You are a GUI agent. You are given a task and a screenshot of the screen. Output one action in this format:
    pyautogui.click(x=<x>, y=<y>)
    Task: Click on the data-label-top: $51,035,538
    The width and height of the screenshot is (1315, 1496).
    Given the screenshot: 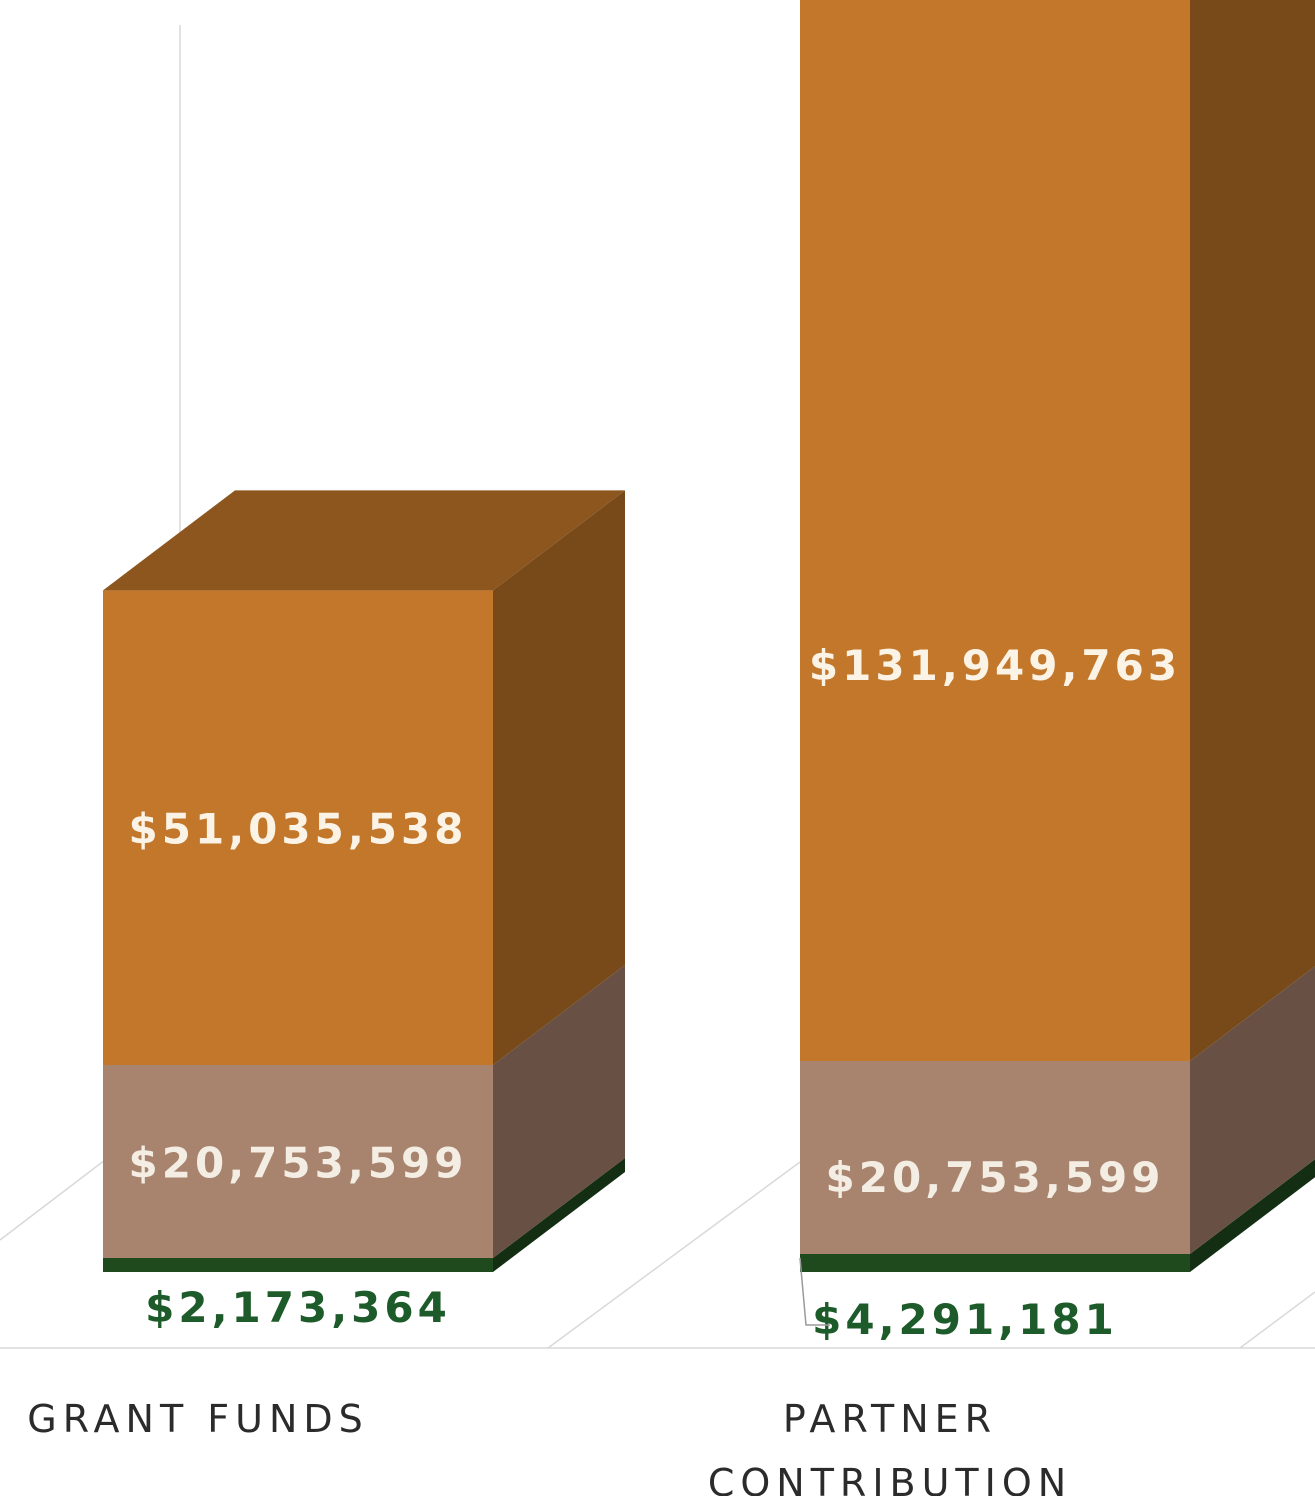 What is the action you would take?
    pyautogui.click(x=298, y=829)
    